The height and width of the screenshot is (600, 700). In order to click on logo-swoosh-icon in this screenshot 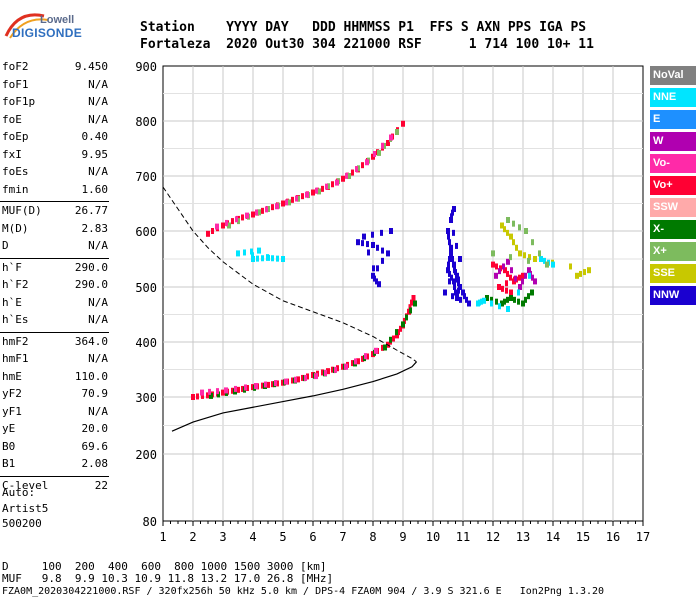, I will do `click(26, 26)`.